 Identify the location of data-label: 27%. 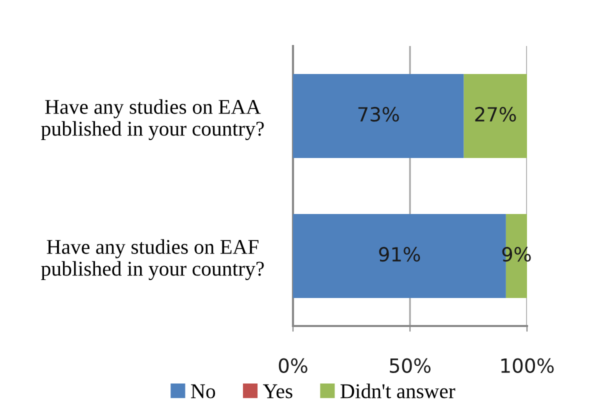
(495, 114).